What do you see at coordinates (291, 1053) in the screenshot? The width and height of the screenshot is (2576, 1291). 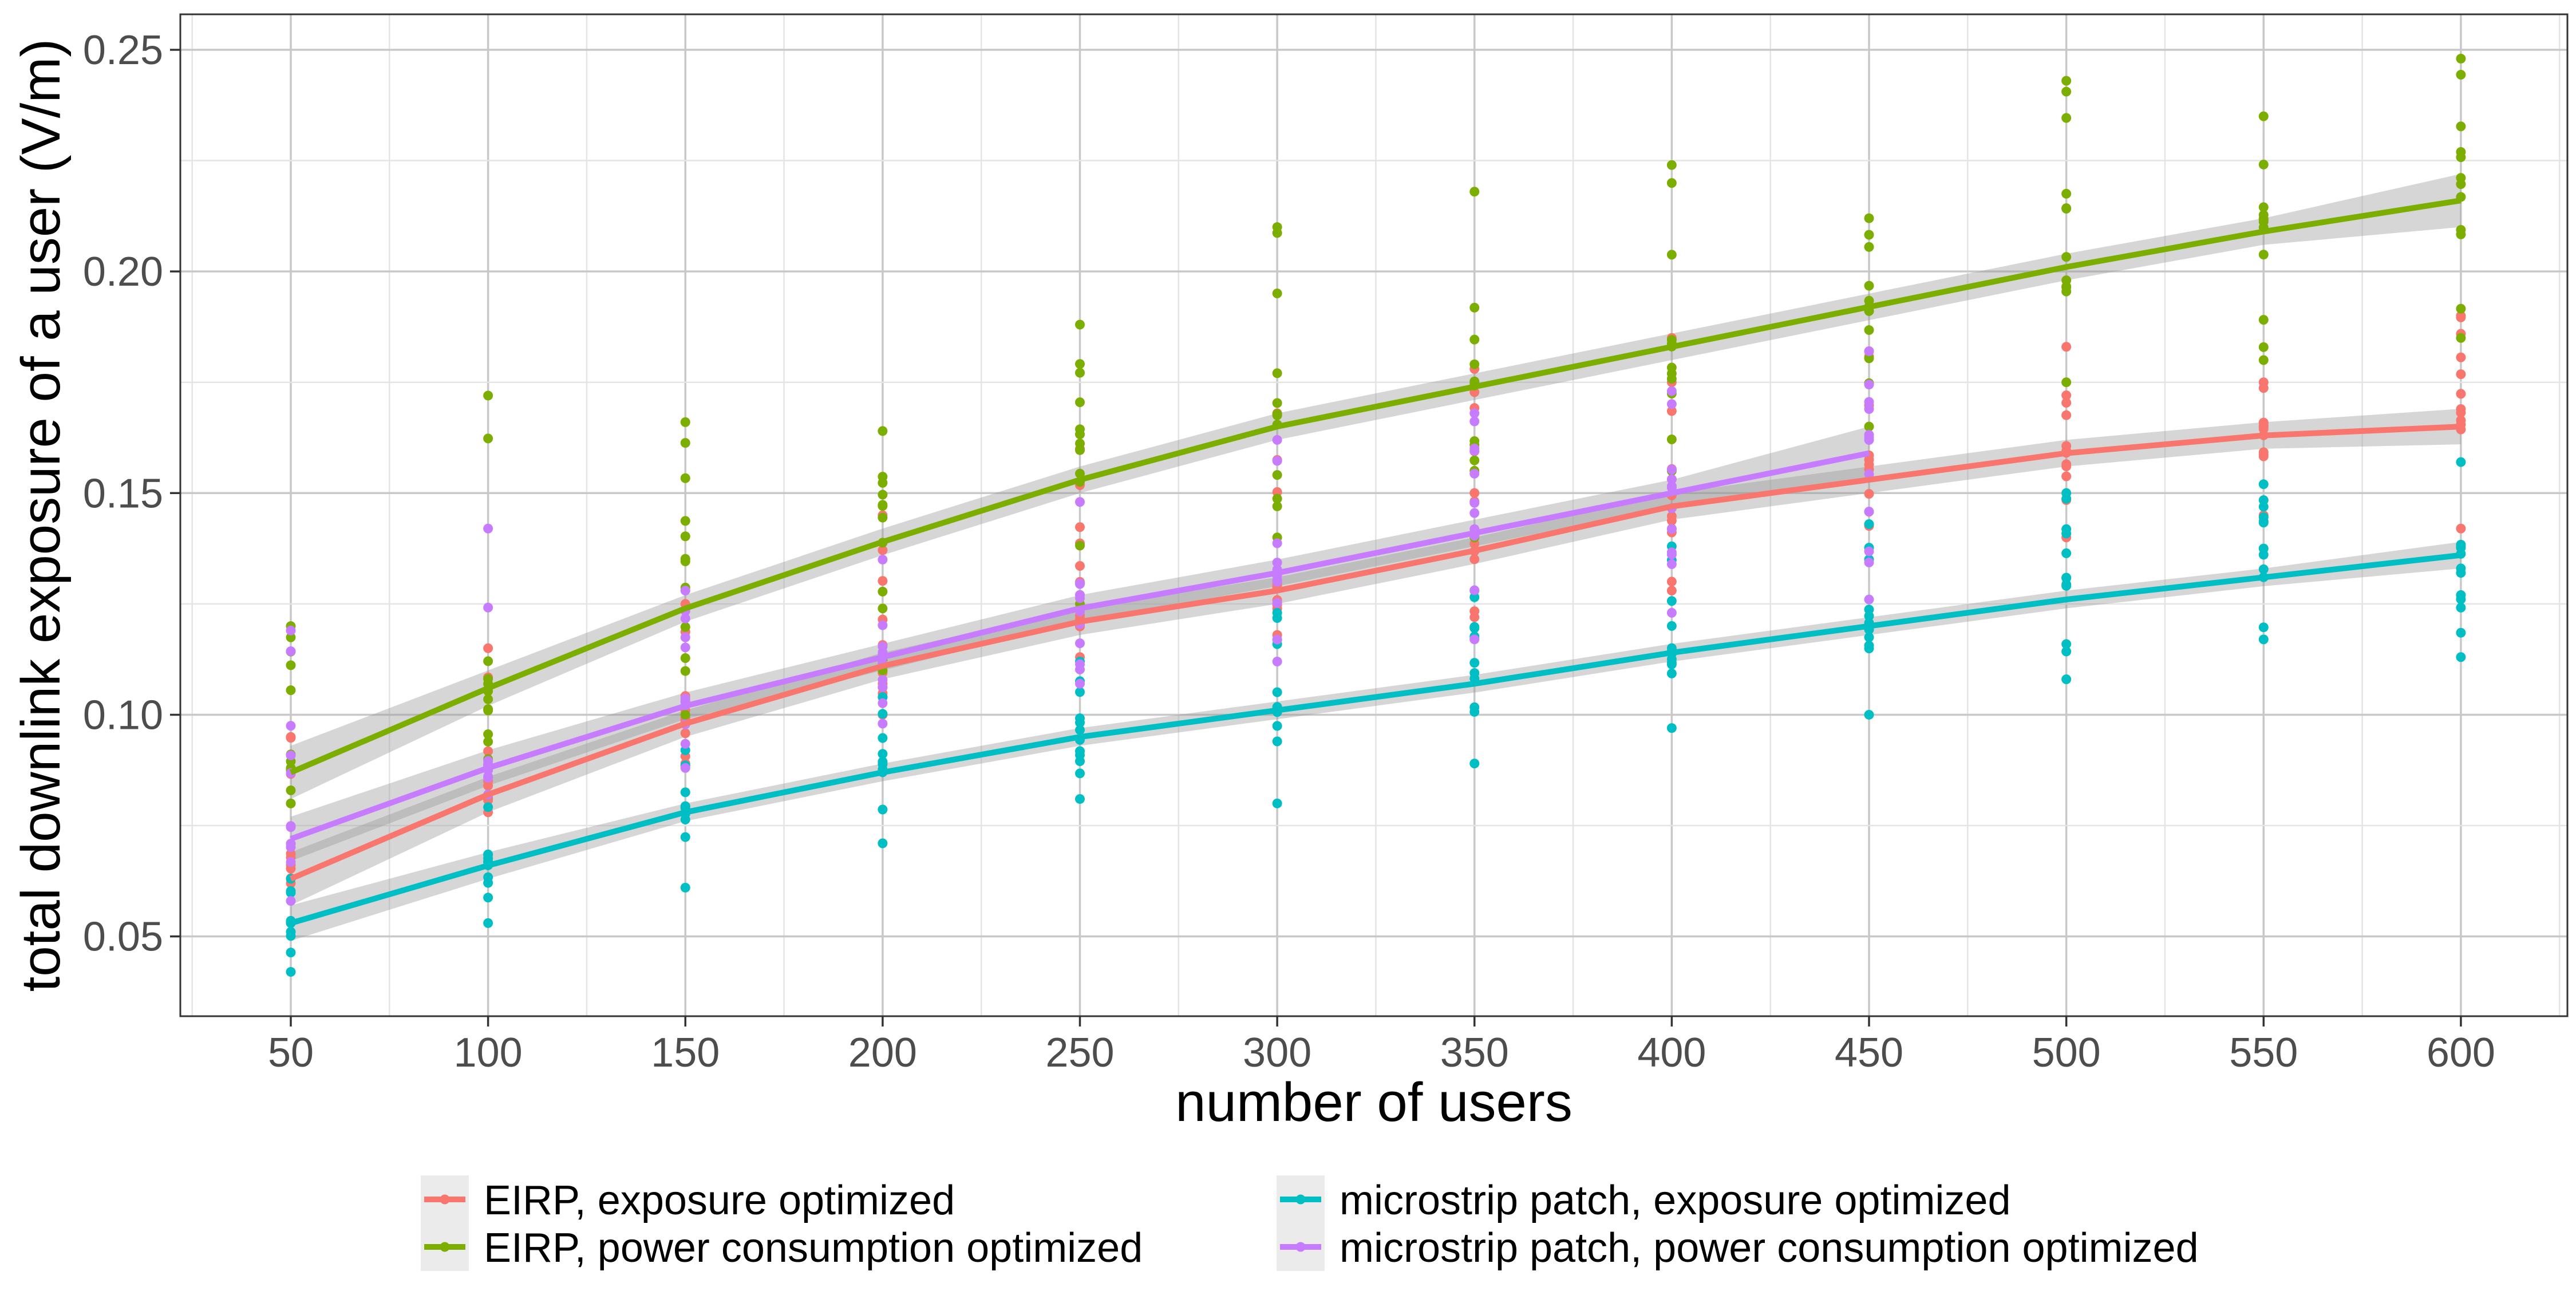 I see `x-tick-label: 50` at bounding box center [291, 1053].